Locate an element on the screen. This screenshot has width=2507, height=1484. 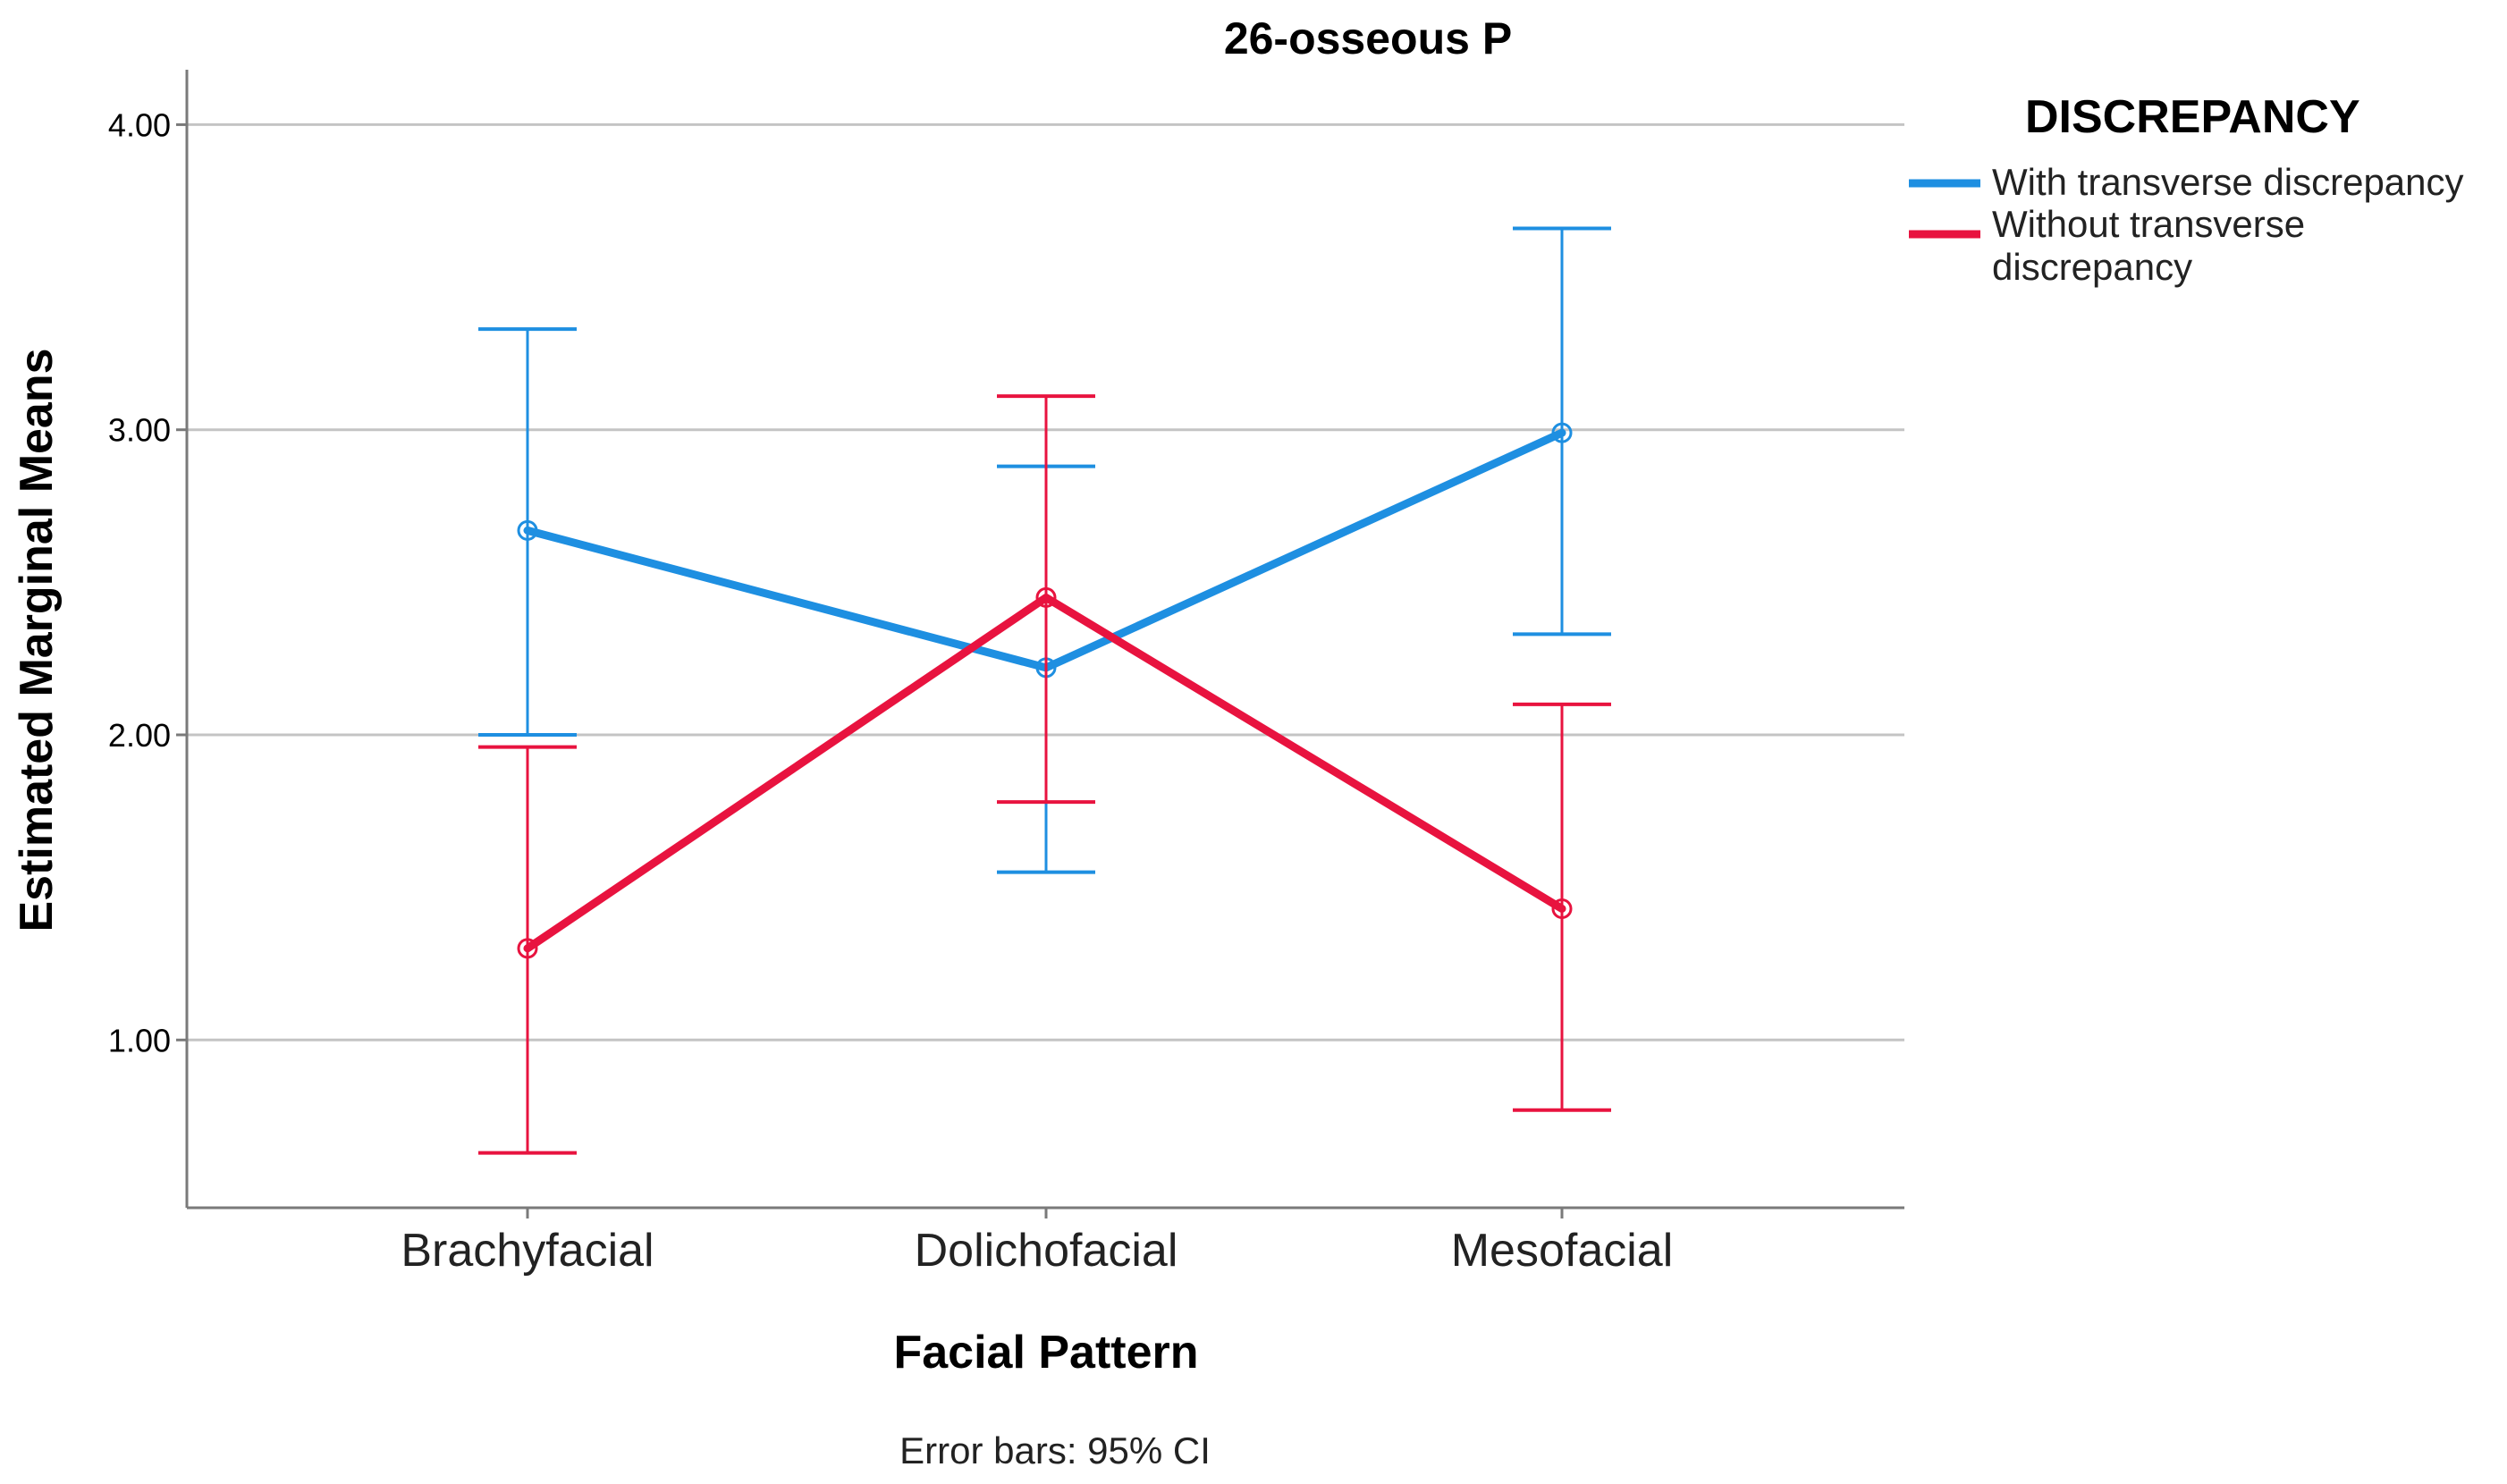
legend-title: DISCREPANCY is located at coordinates (2192, 117).